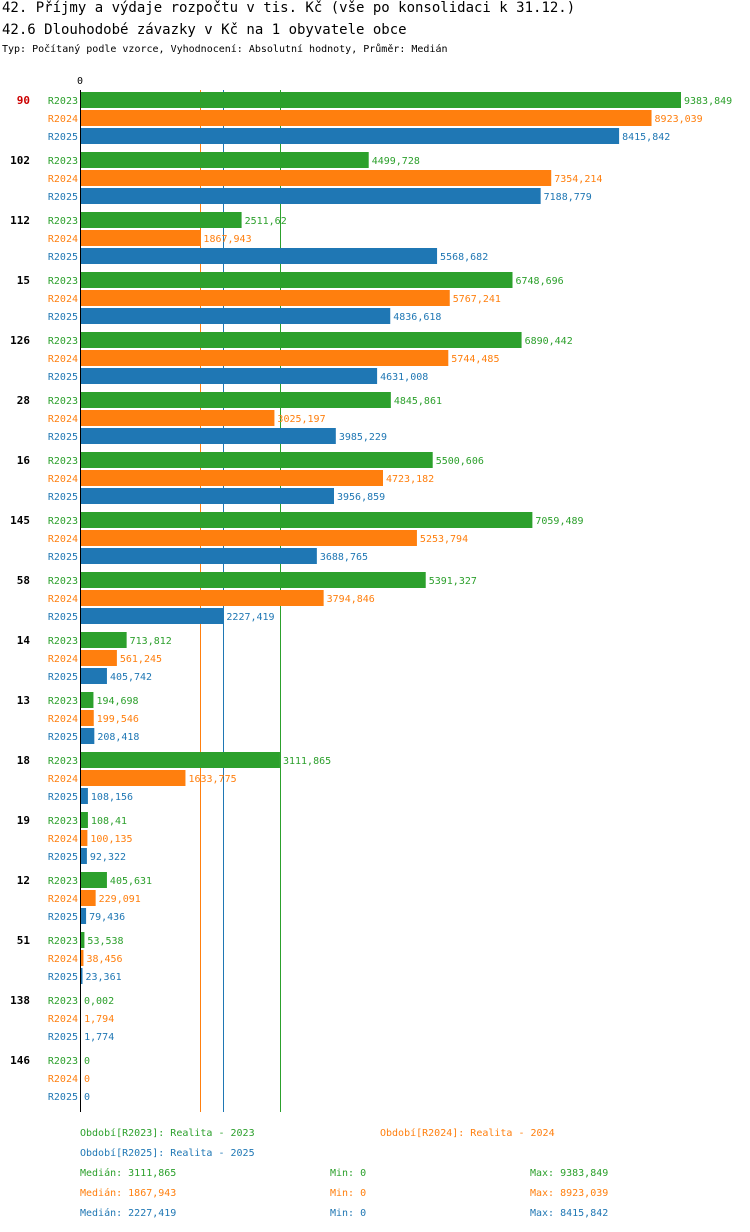 The image size is (750, 1232). Describe the element at coordinates (20, 520) in the screenshot. I see `category-label: 145` at that location.